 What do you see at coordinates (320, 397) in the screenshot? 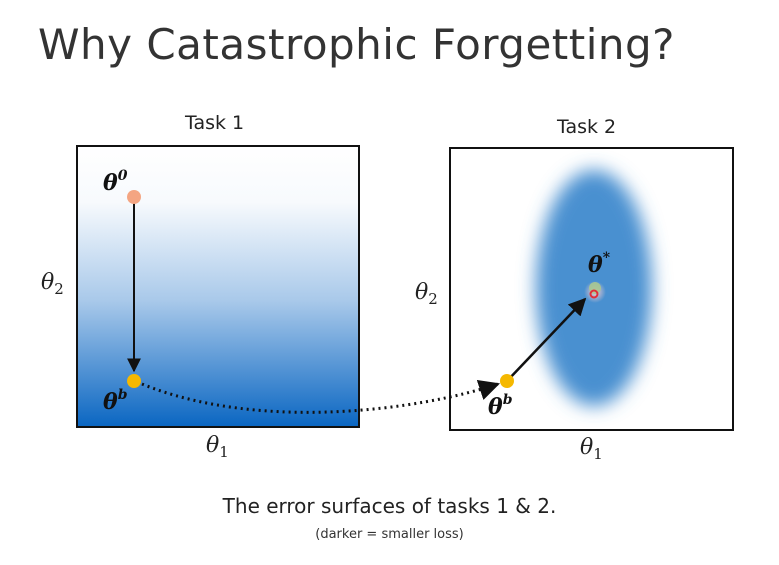
I see `transfer-path` at bounding box center [320, 397].